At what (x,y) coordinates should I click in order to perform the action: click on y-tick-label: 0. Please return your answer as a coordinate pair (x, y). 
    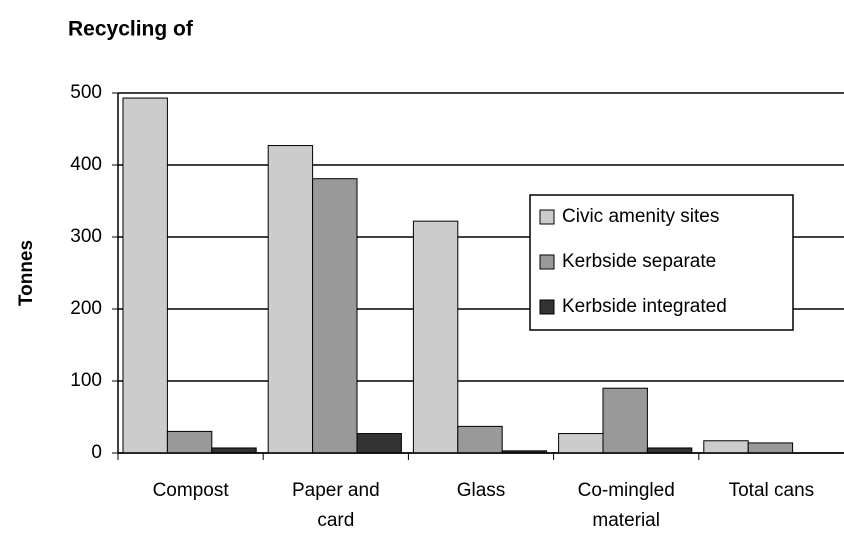
    Looking at the image, I should click on (96, 452).